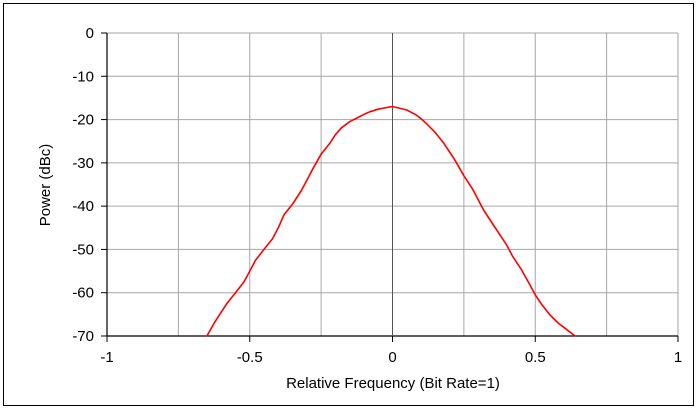 Image resolution: width=698 pixels, height=409 pixels. I want to click on x-tick-label: 0, so click(392, 357).